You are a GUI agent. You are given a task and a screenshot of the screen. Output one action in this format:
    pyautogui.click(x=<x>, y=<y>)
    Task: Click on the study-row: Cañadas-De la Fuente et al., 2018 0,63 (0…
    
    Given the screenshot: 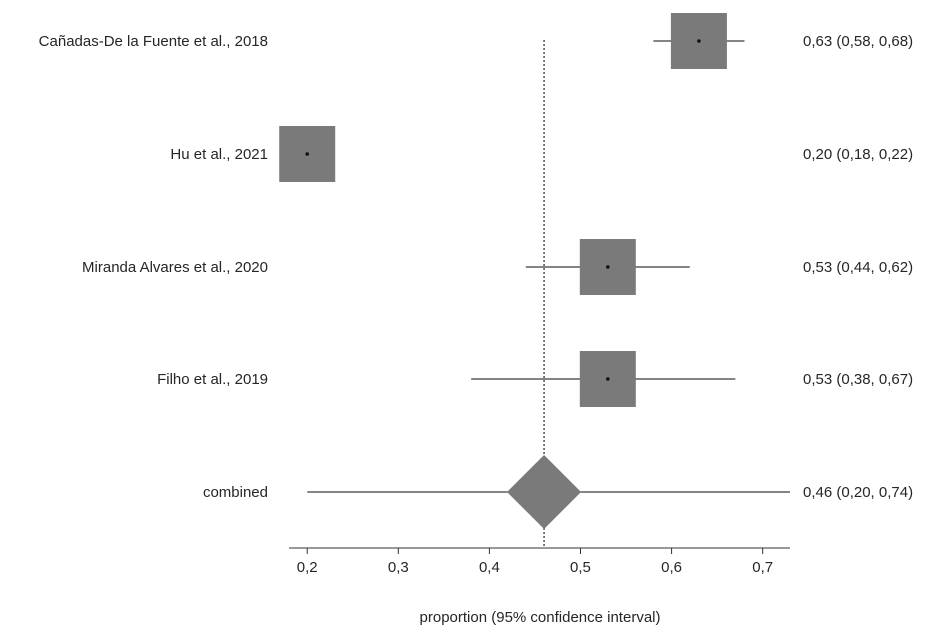 What is the action you would take?
    pyautogui.click(x=476, y=41)
    